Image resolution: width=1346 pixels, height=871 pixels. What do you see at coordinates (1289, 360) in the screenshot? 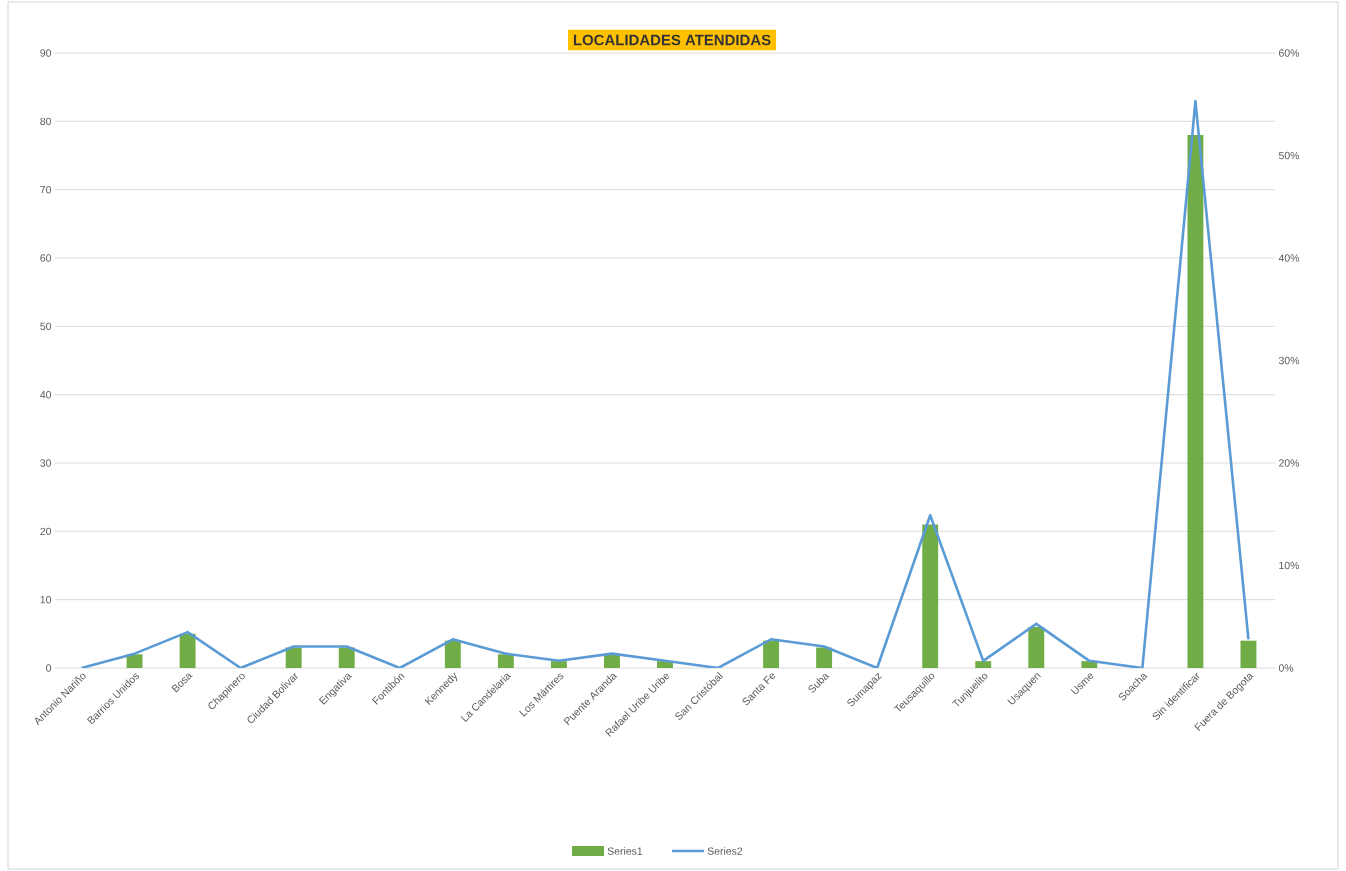
I see `y2-tick-label: 30%` at bounding box center [1289, 360].